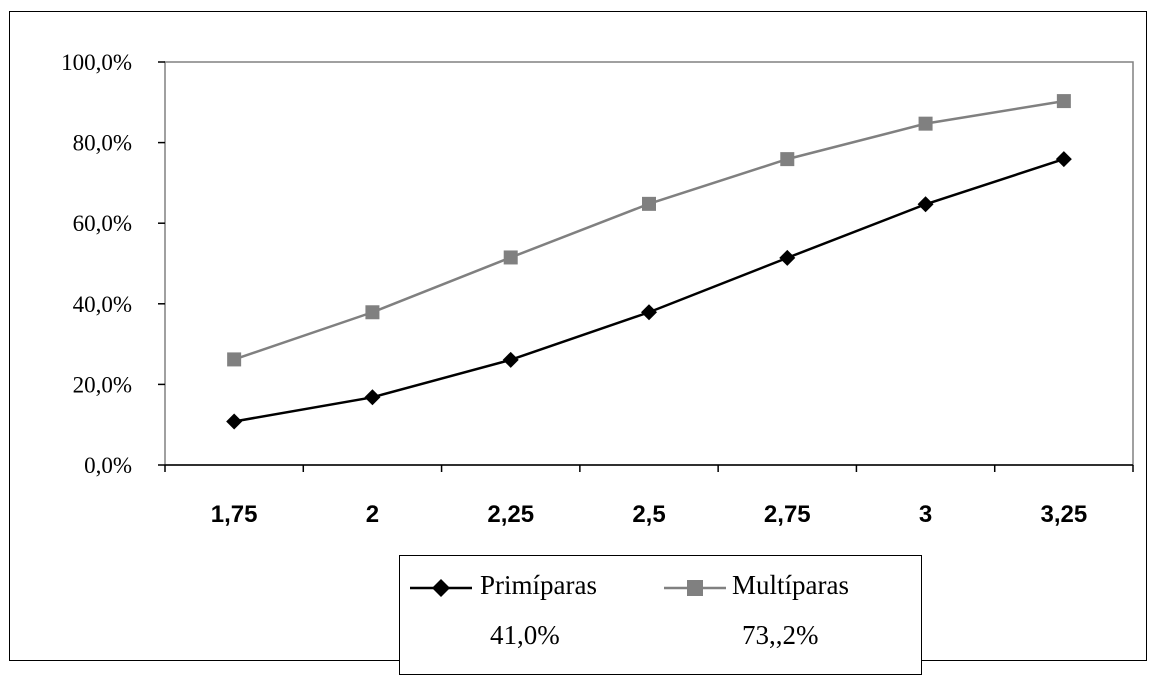 The image size is (1149, 675). Describe the element at coordinates (538, 585) in the screenshot. I see `legend-label-primiparas: Primíparas` at that location.